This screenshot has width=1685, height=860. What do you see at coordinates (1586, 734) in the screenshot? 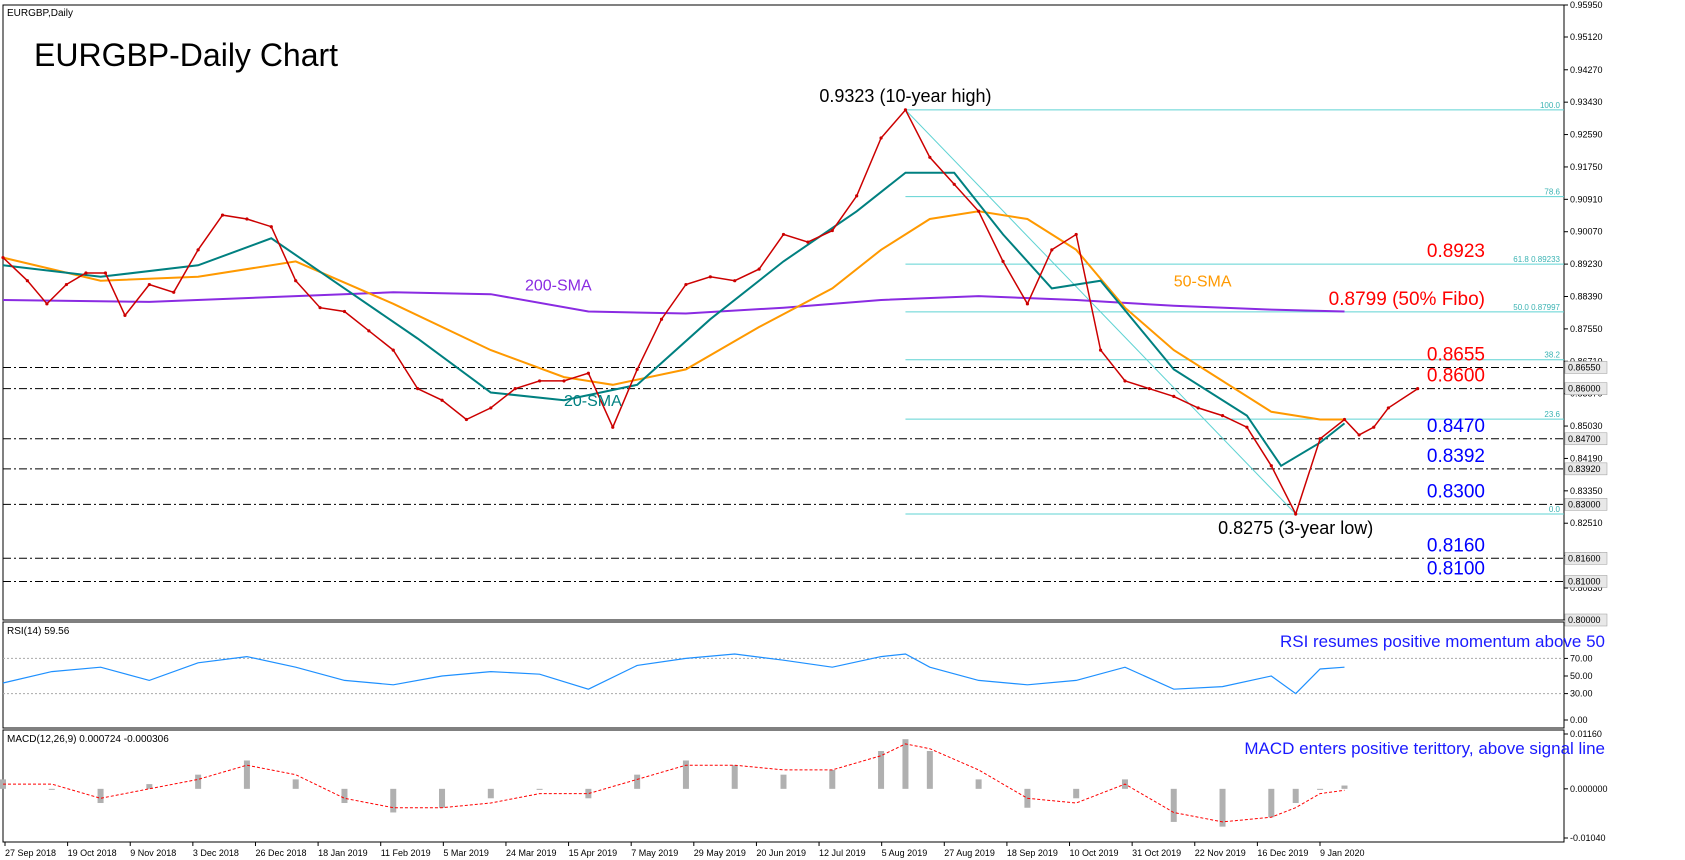
I see `macd-tick-label: 0.01160` at bounding box center [1586, 734].